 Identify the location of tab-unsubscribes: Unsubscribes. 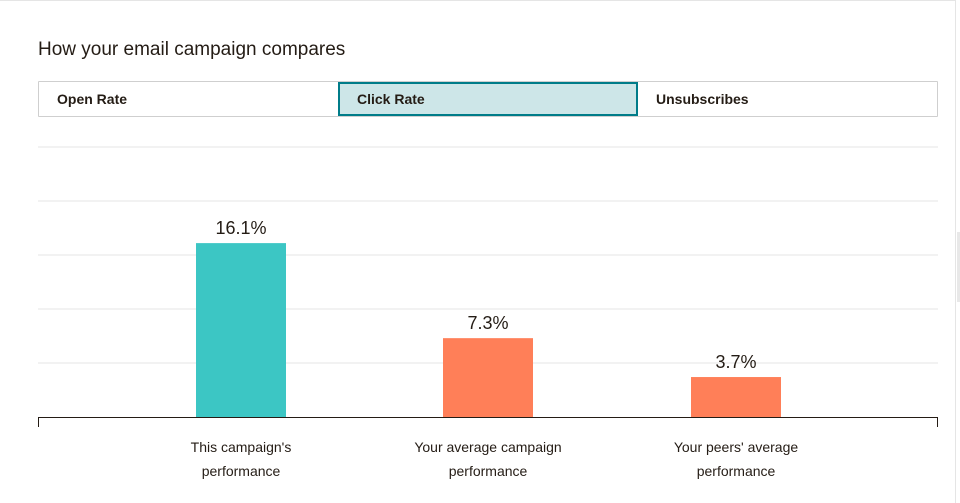
(787, 99).